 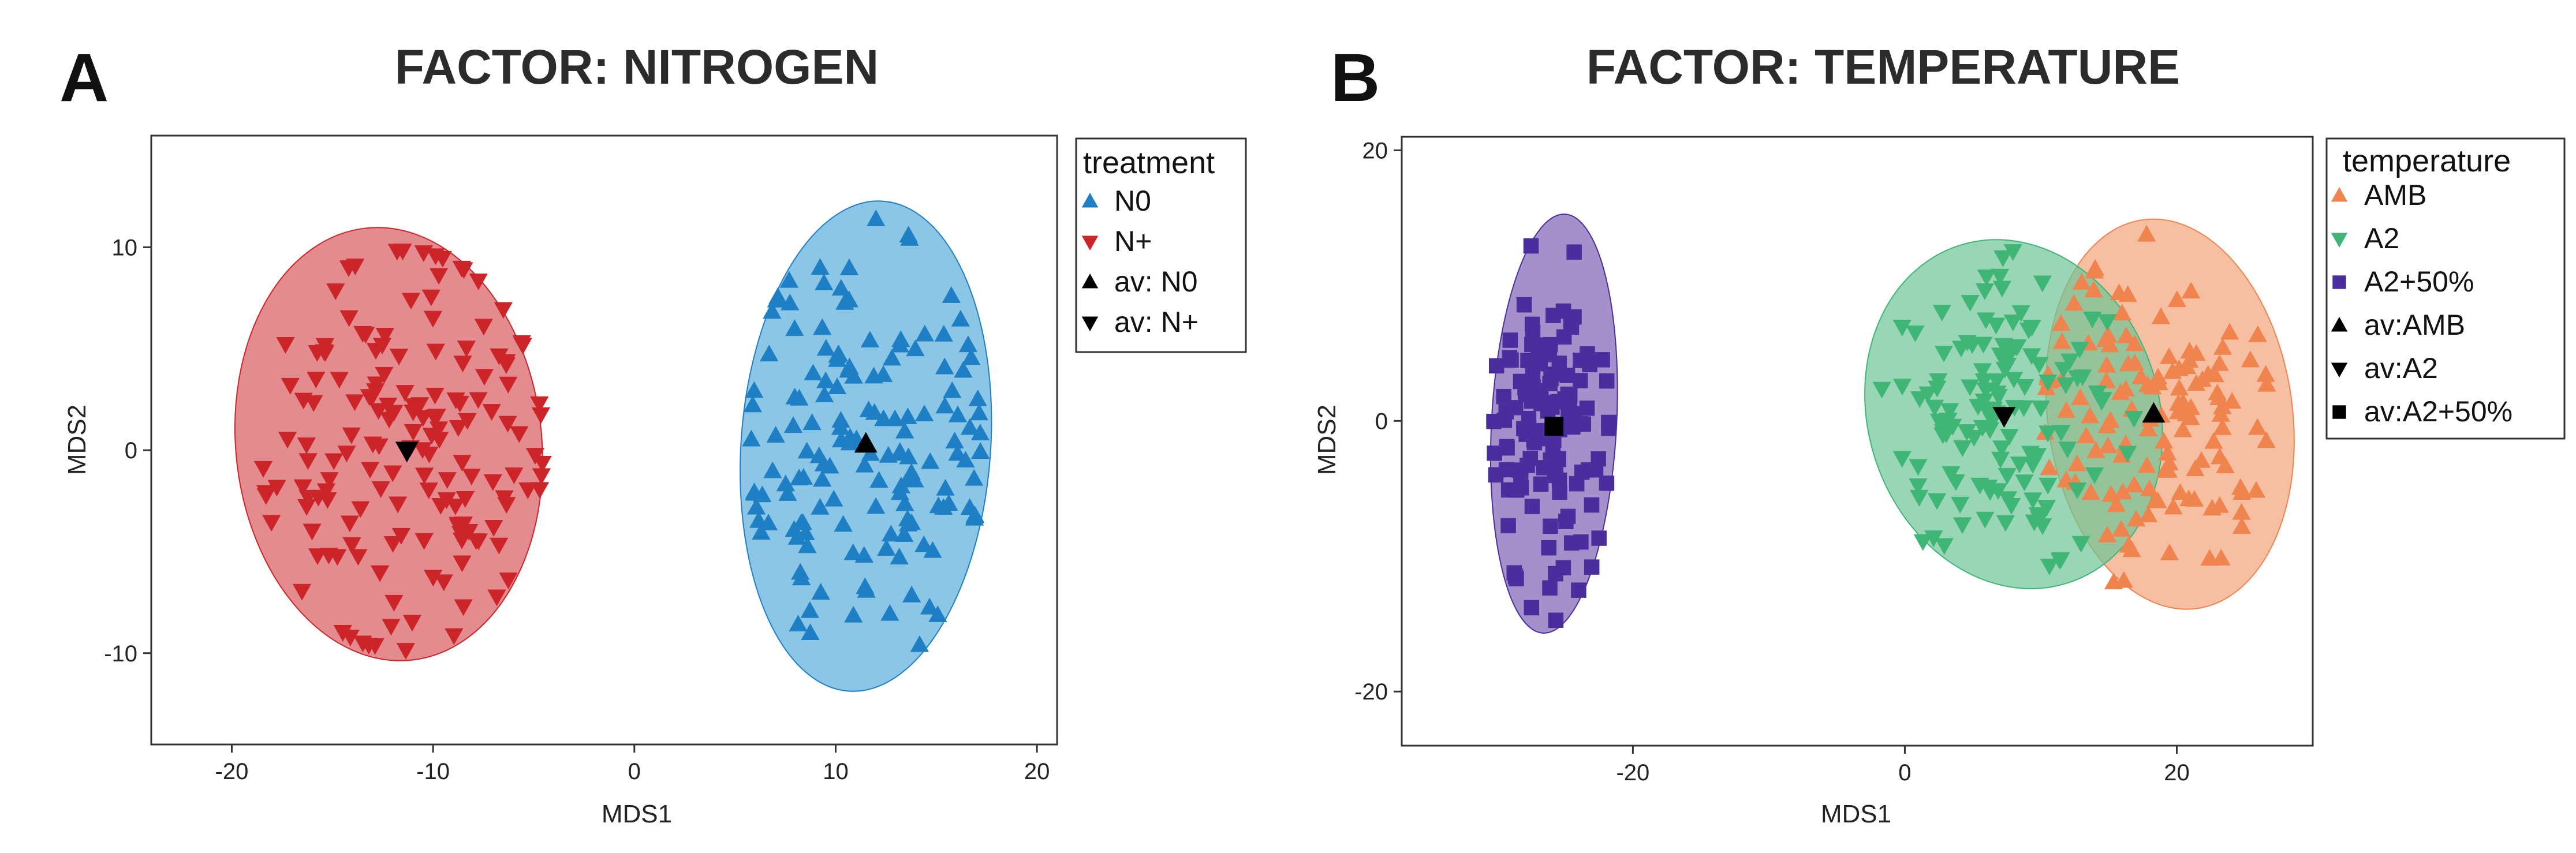 What do you see at coordinates (1149, 162) in the screenshot?
I see `panel-a-legend-title: treatment` at bounding box center [1149, 162].